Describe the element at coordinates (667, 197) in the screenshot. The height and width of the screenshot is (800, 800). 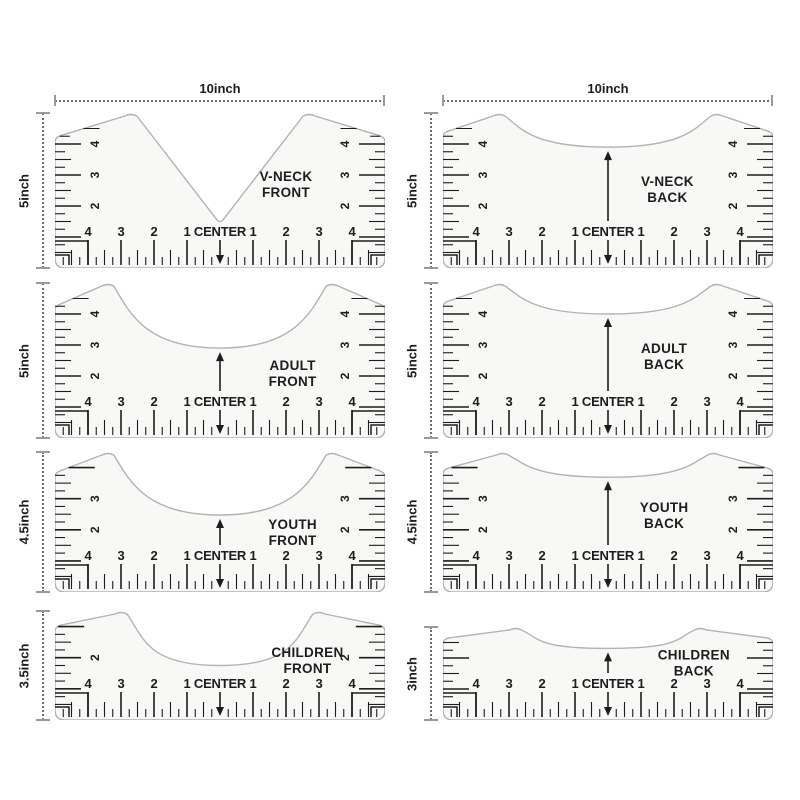
I see `ruler-name-line: BACK` at that location.